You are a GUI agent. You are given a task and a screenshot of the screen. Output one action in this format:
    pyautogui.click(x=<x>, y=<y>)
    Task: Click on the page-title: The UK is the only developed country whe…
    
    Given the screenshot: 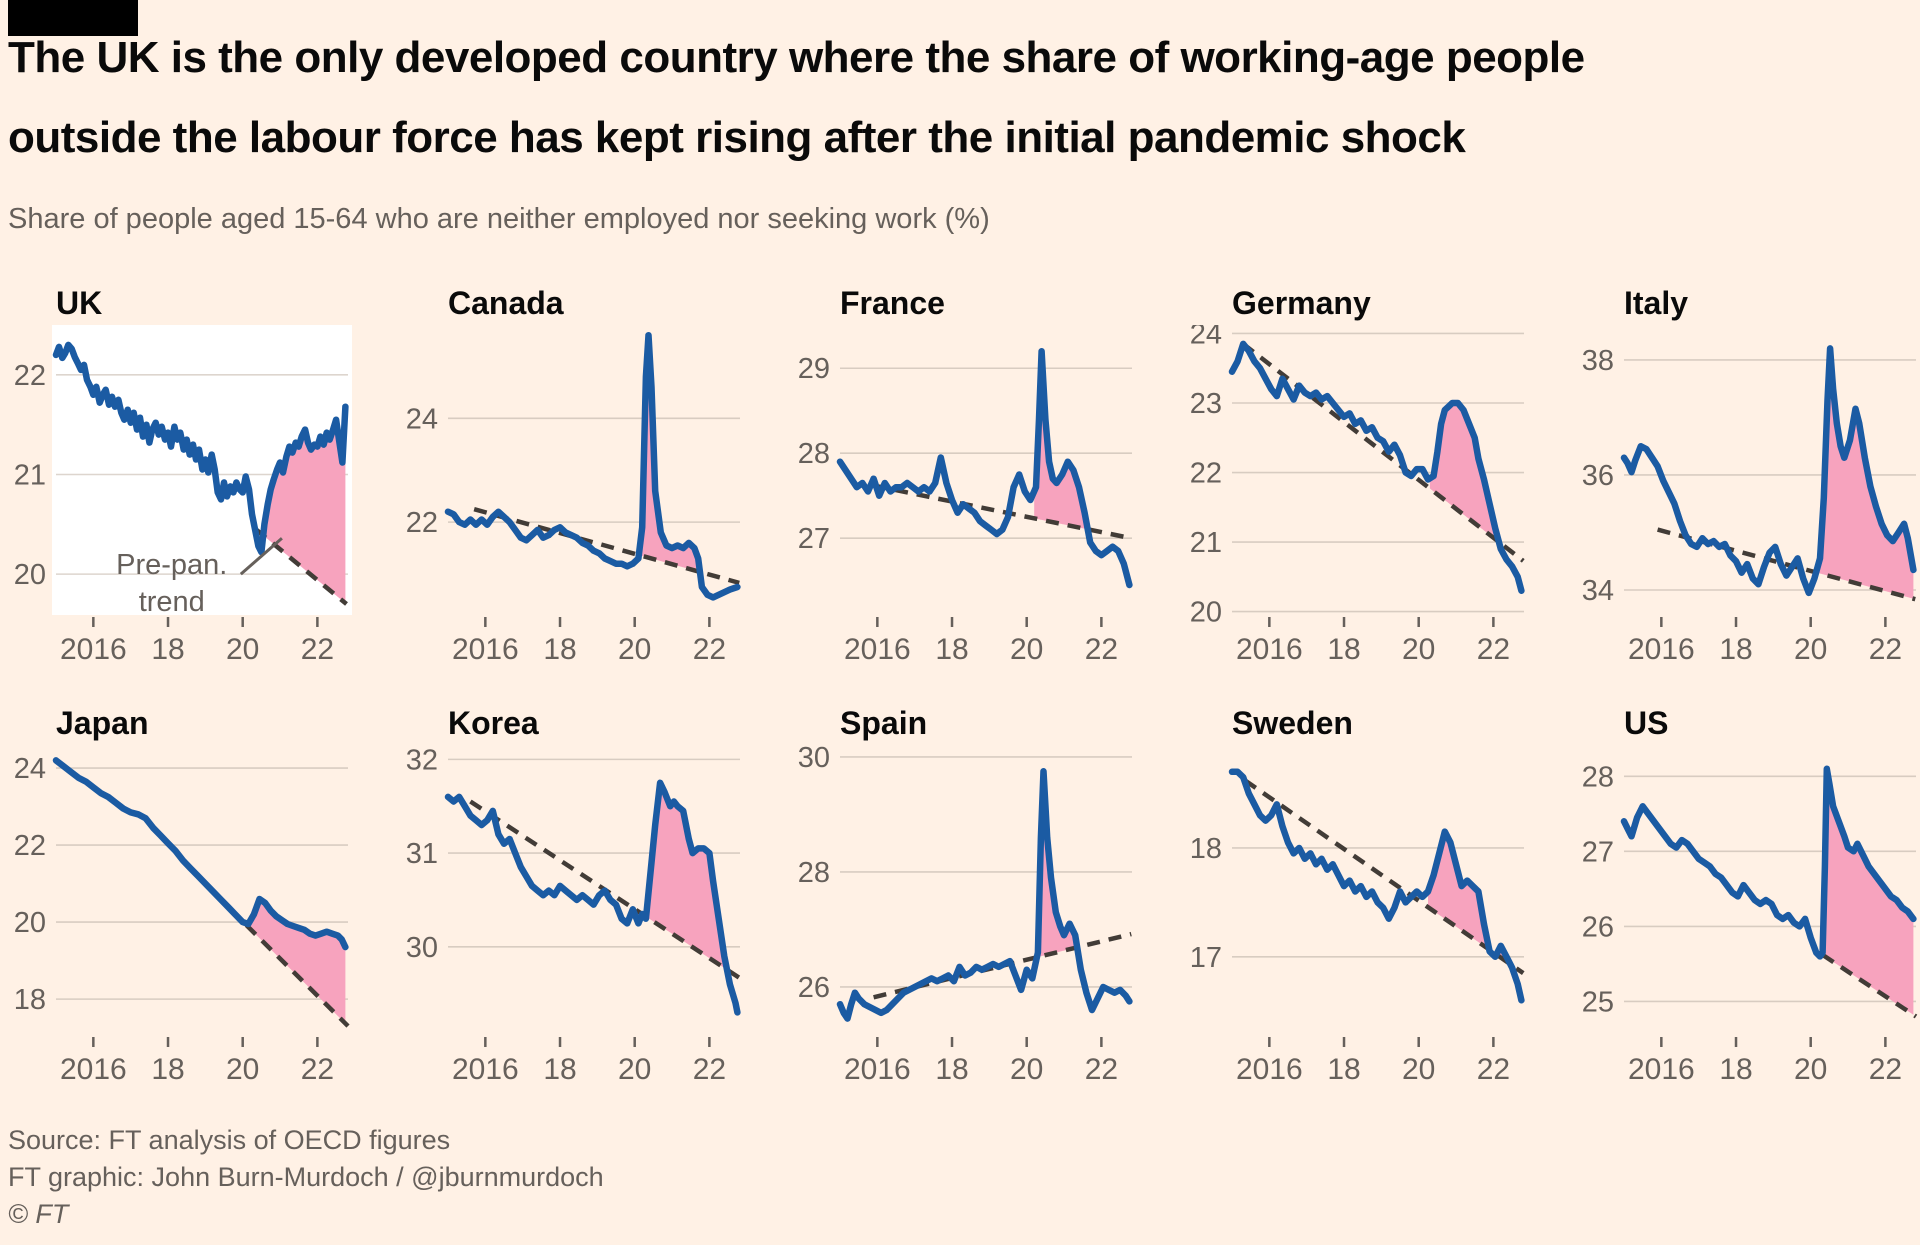 What is the action you would take?
    pyautogui.click(x=963, y=98)
    